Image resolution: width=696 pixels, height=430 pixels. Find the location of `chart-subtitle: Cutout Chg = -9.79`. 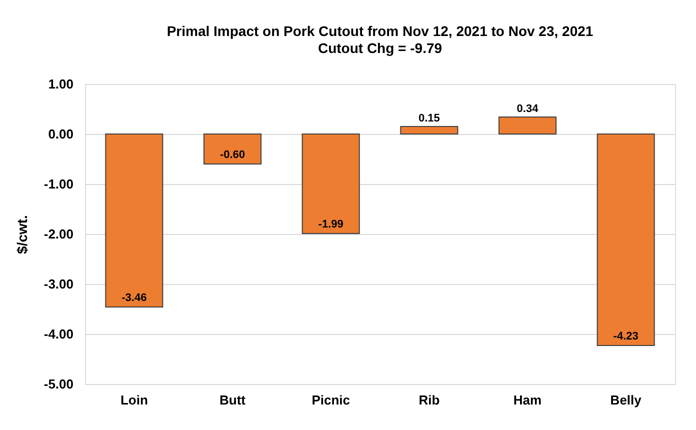

chart-subtitle: Cutout Chg = -9.79 is located at coordinates (380, 48).